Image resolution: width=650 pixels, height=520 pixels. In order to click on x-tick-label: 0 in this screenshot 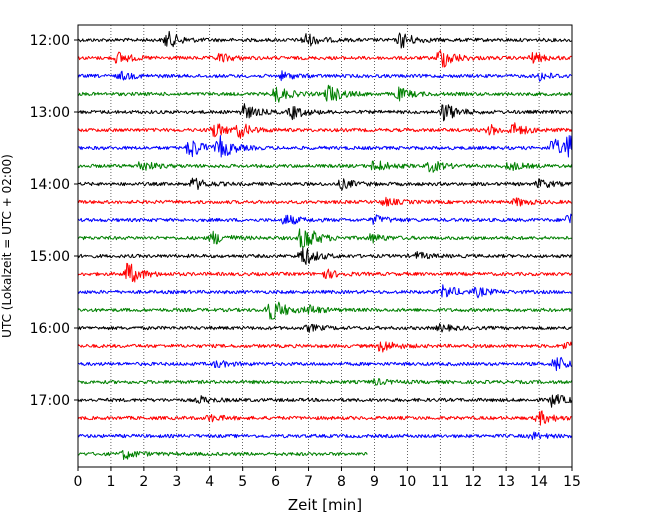, I will do `click(78, 482)`.